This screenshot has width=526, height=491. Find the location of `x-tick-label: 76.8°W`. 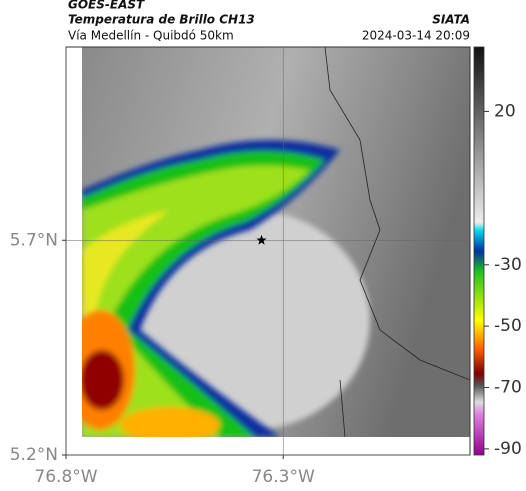

x-tick-label: 76.8°W is located at coordinates (65, 477).